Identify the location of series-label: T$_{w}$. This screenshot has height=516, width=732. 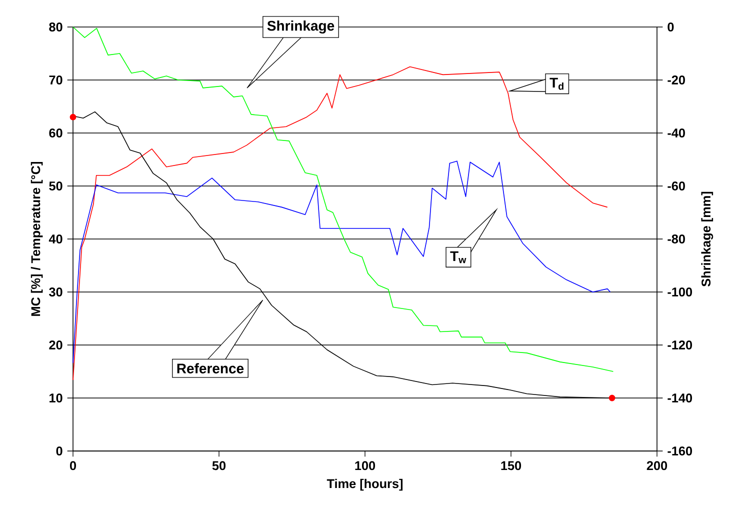
(458, 257).